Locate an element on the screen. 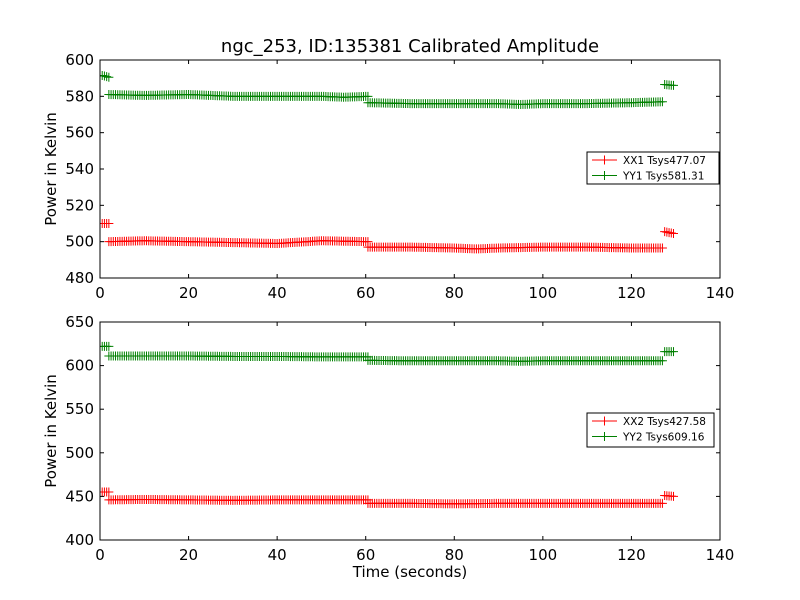  x-axis-label: Time (seconds) is located at coordinates (410, 572).